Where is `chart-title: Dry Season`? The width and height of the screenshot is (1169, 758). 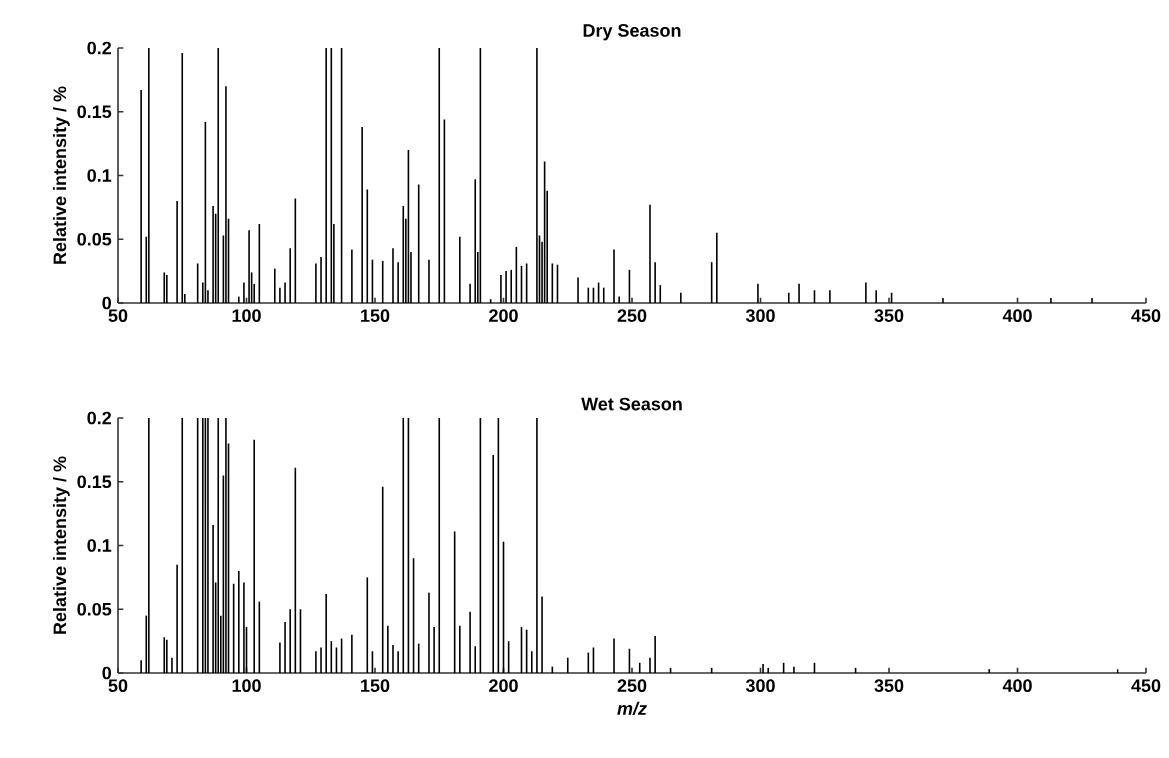
chart-title: Dry Season is located at coordinates (632, 32).